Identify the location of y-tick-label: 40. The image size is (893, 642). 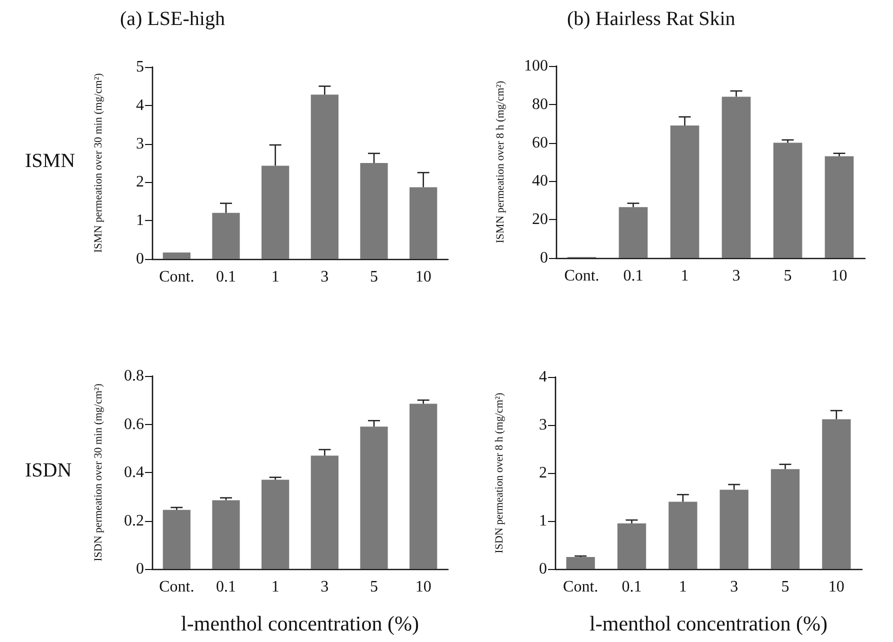
(540, 181).